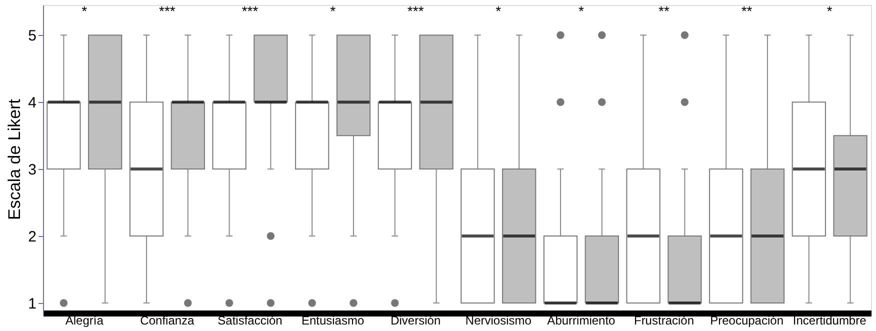 The height and width of the screenshot is (331, 876). Describe the element at coordinates (581, 321) in the screenshot. I see `x-tick-label: Aburrimiento` at that location.